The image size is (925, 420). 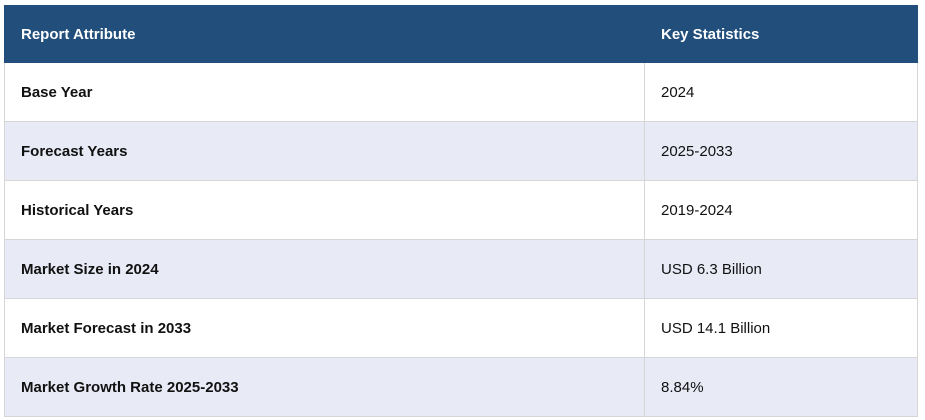 I want to click on statistic-cell: USD 6.3 Billion, so click(x=781, y=269).